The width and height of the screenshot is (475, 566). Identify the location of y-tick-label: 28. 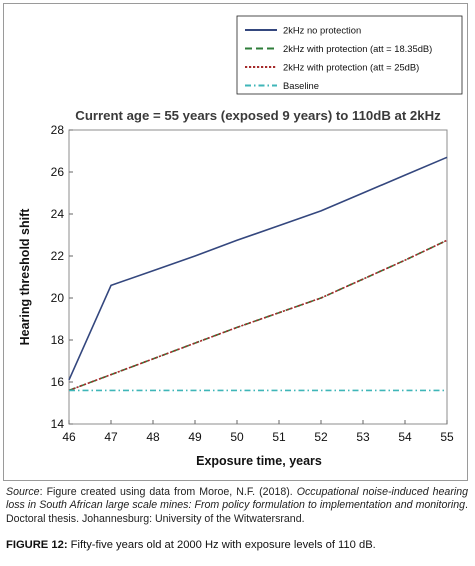
(58, 130).